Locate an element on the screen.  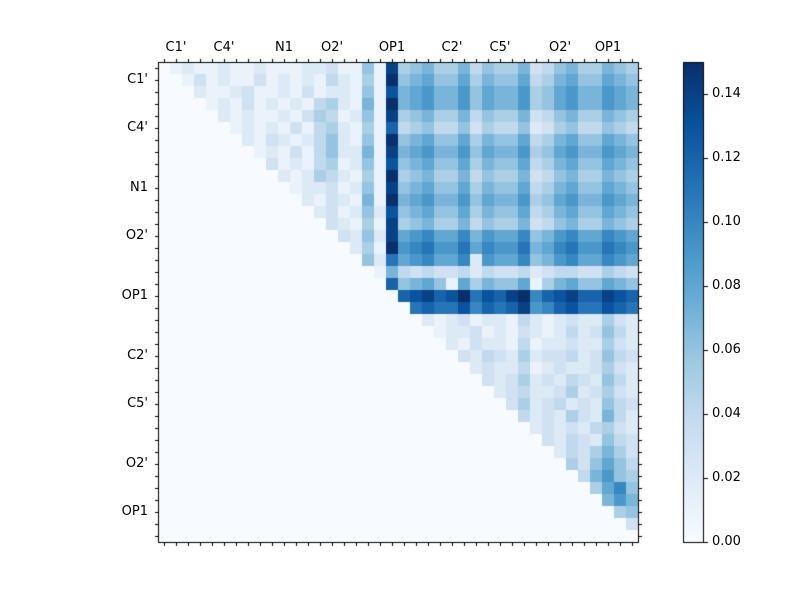
y-tick-label-6: C5' is located at coordinates (137, 403).